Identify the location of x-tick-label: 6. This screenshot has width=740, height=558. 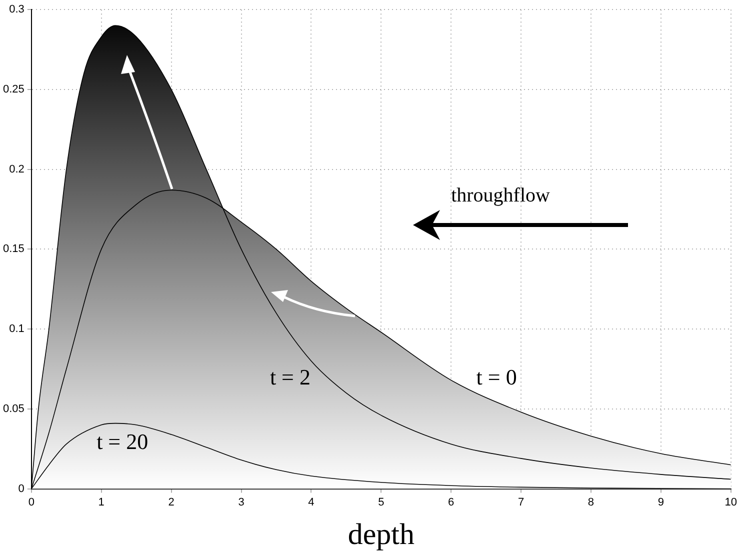
(451, 502).